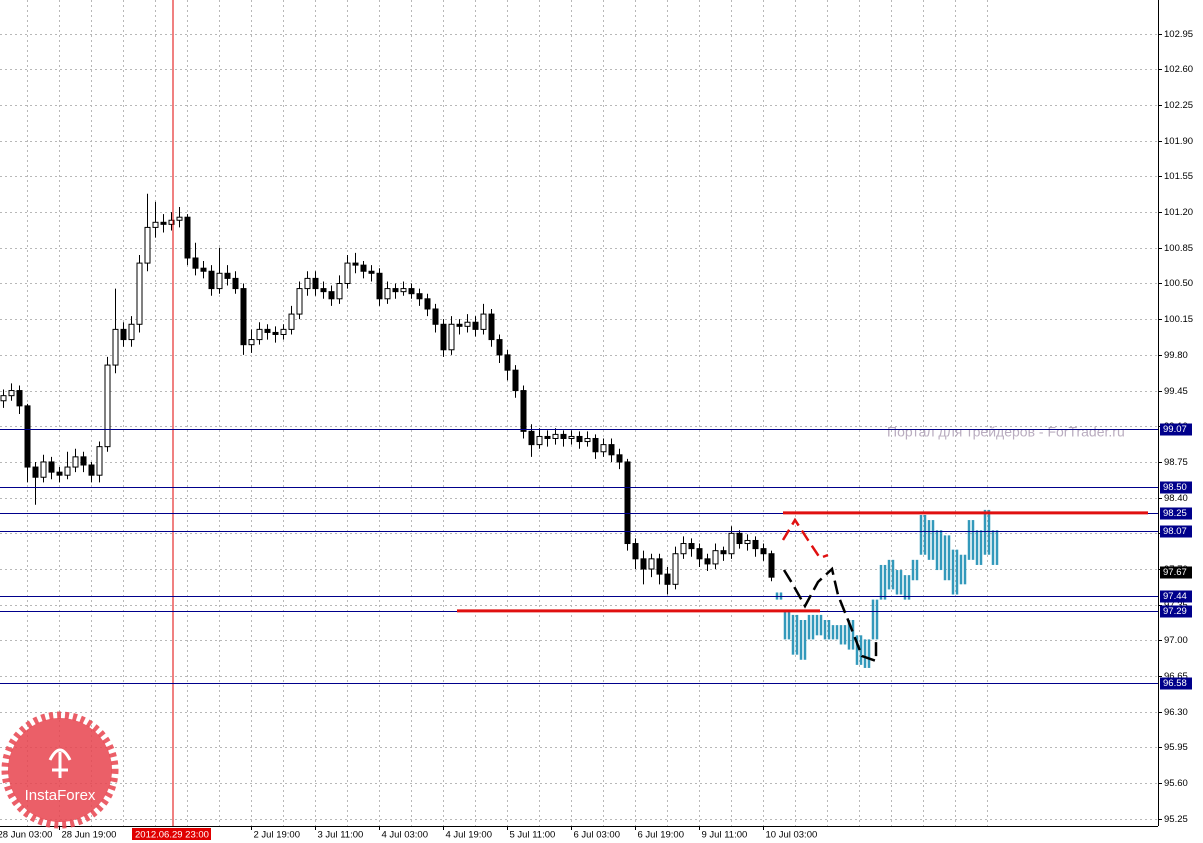 This screenshot has width=1203, height=843. I want to click on level-label: 98.50, so click(1175, 487).